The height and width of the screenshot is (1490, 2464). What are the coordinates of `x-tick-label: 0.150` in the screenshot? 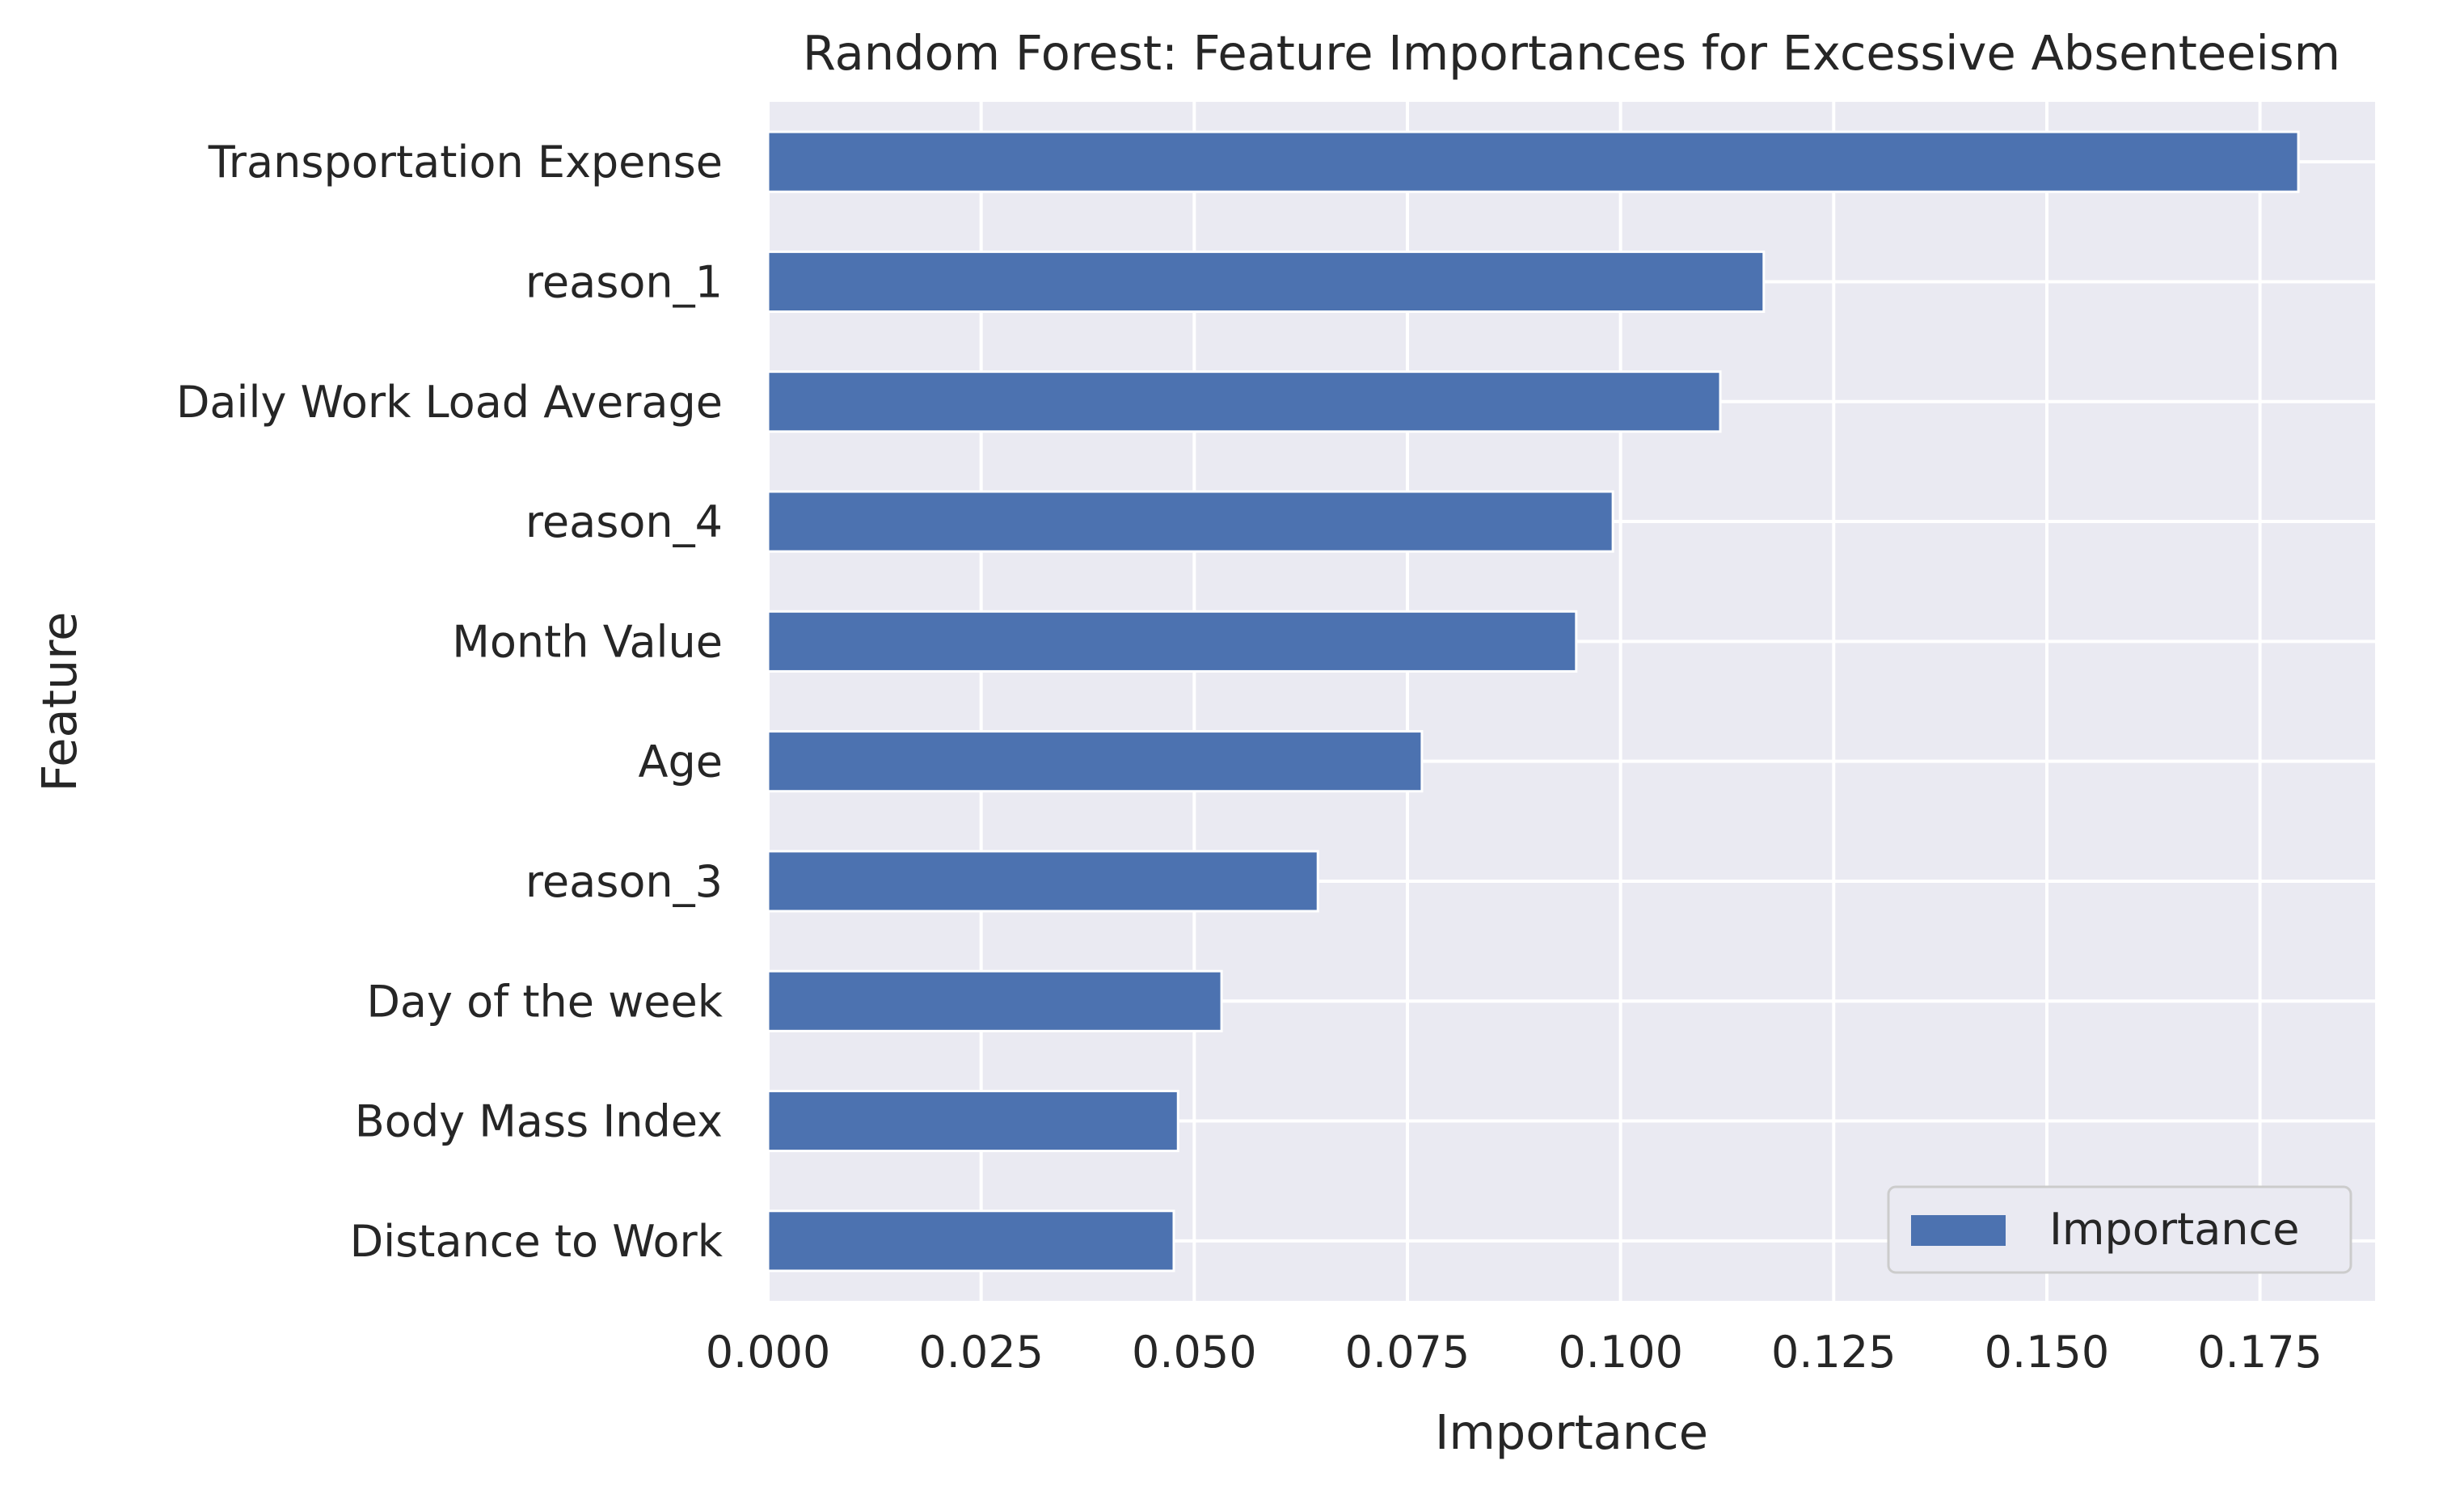 It's located at (2048, 1352).